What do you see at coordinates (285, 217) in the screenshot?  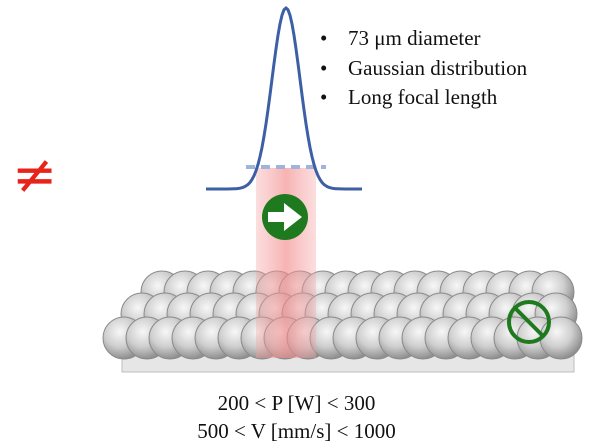 I see `right-arrow-icon` at bounding box center [285, 217].